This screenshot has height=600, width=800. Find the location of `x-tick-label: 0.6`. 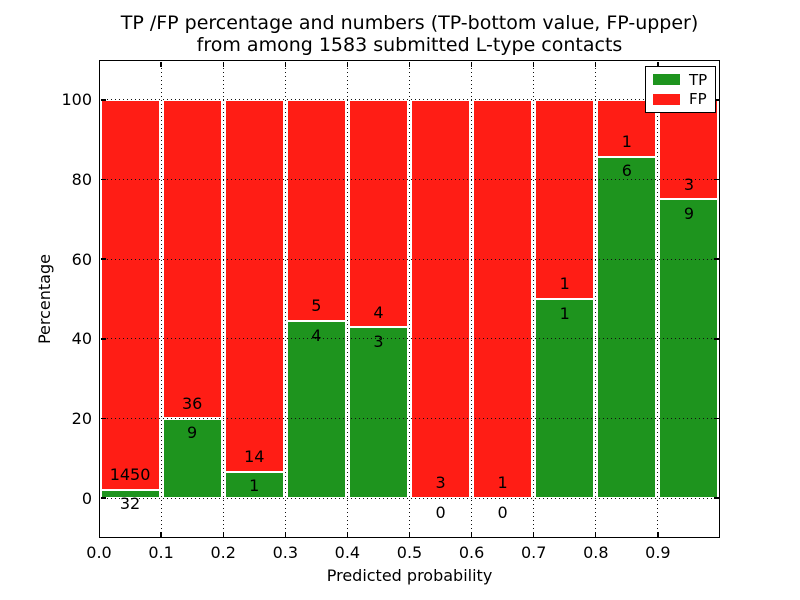

x-tick-label: 0.6 is located at coordinates (471, 552).